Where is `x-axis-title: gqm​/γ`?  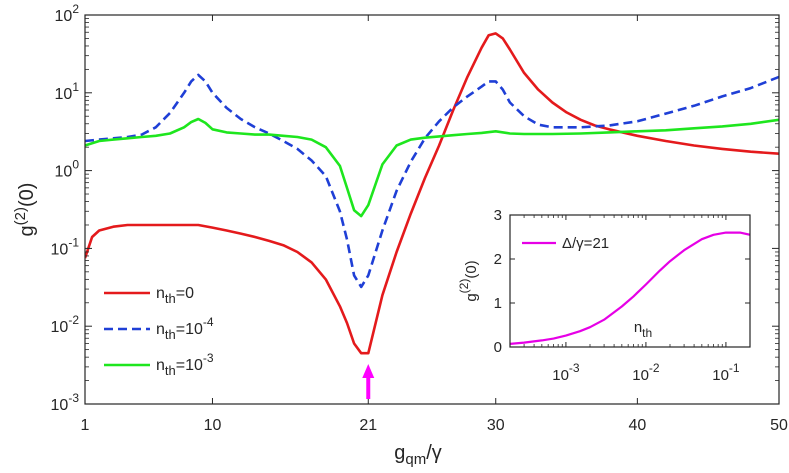 x-axis-title: gqm​/γ is located at coordinates (418, 455).